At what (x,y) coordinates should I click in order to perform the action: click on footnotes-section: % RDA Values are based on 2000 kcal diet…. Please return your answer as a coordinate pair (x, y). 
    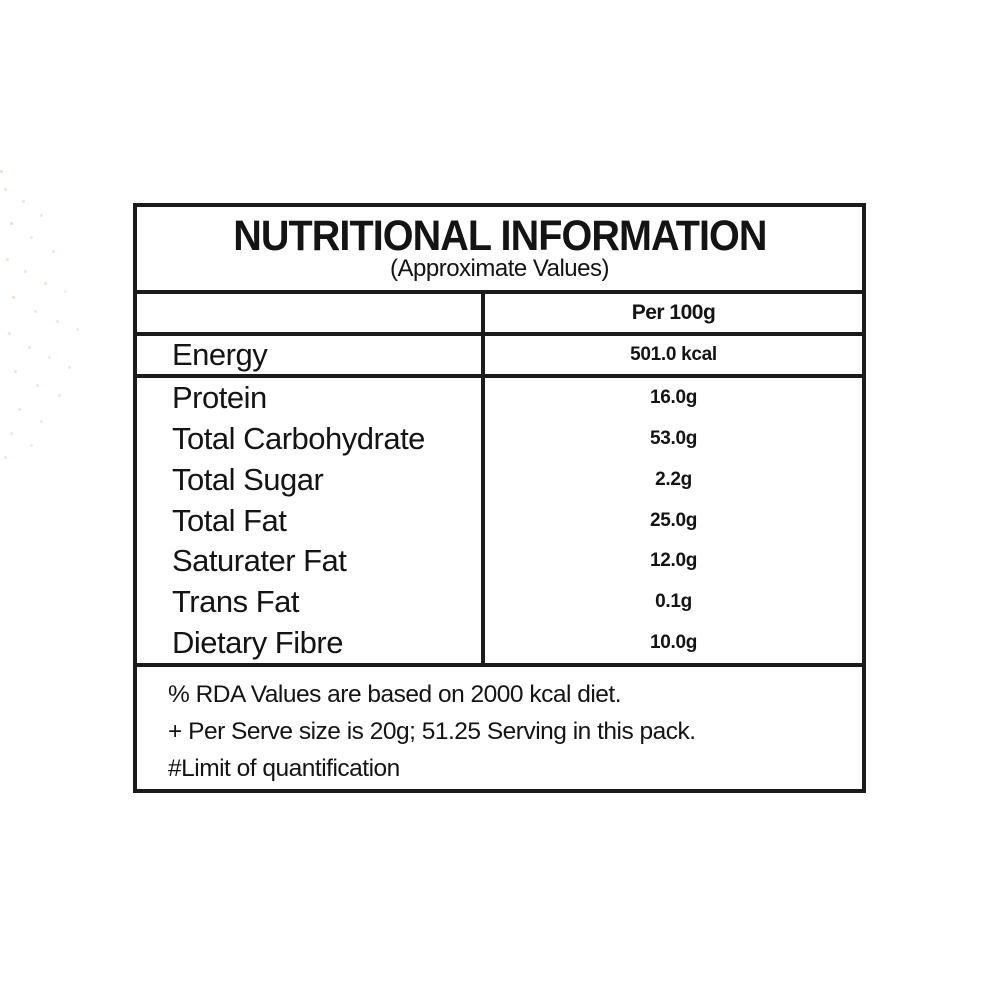
    Looking at the image, I should click on (499, 728).